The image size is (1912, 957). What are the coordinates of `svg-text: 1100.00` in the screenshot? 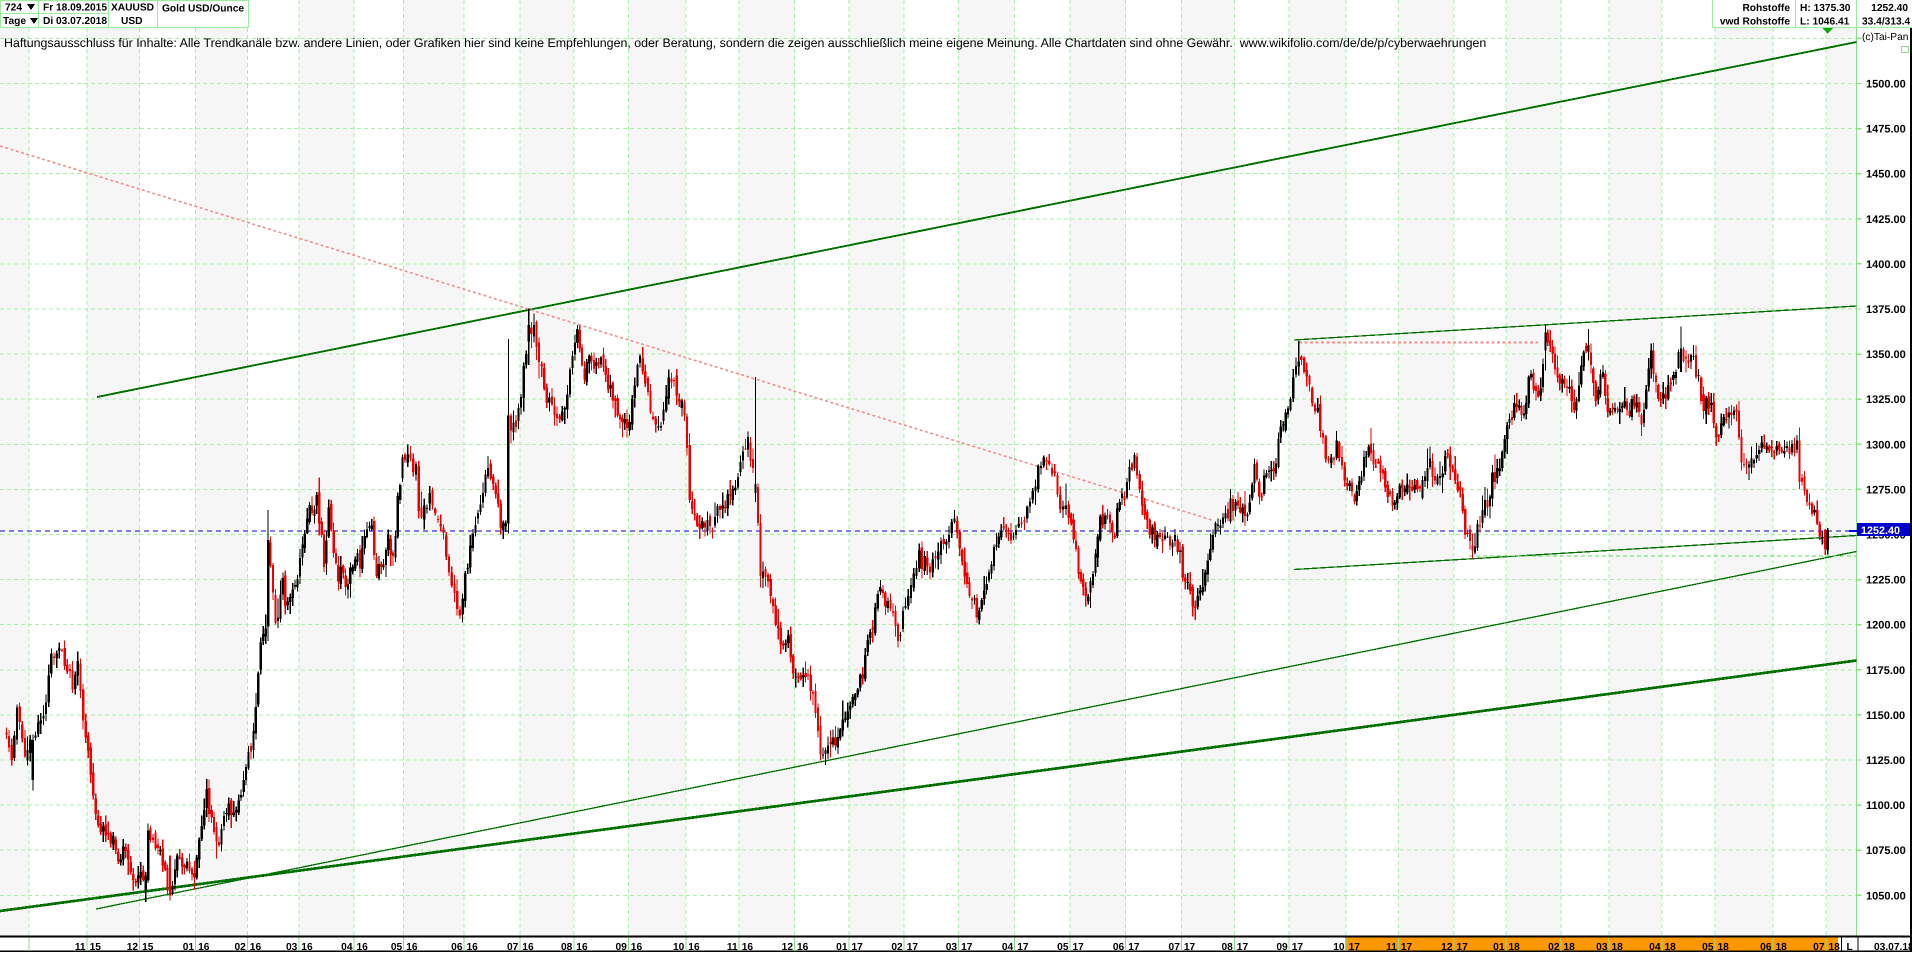 It's located at (1885, 806).